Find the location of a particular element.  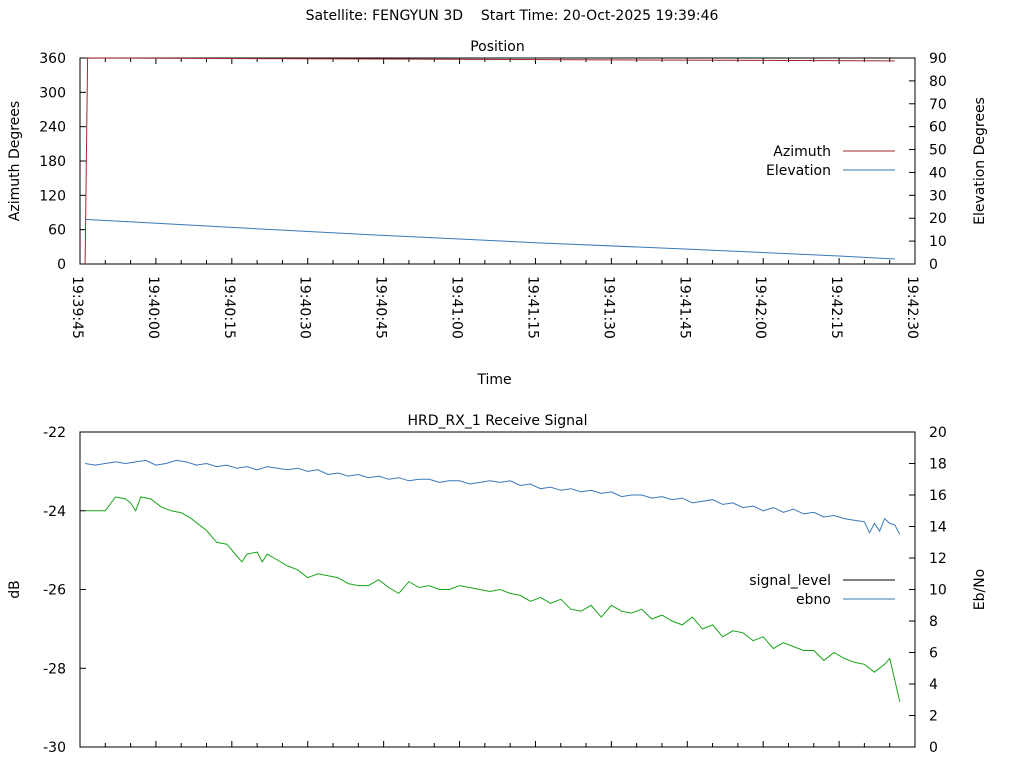

chart1-y-tick-label: 0 is located at coordinates (61, 265).